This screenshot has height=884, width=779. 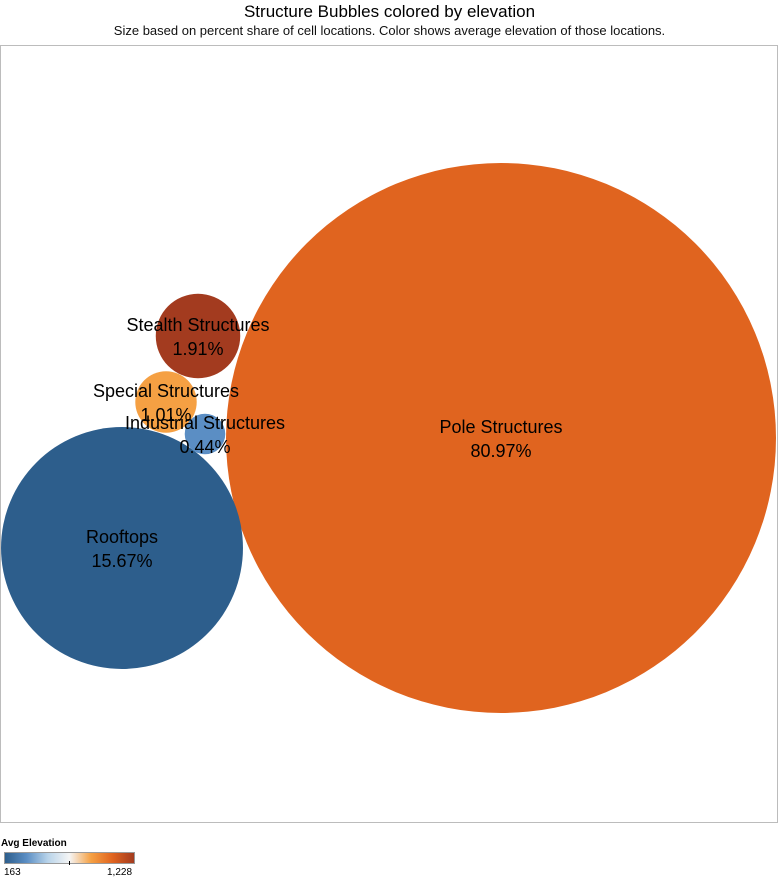 What do you see at coordinates (389, 11) in the screenshot?
I see `chart-title: Structure Bubbles colored by elevation` at bounding box center [389, 11].